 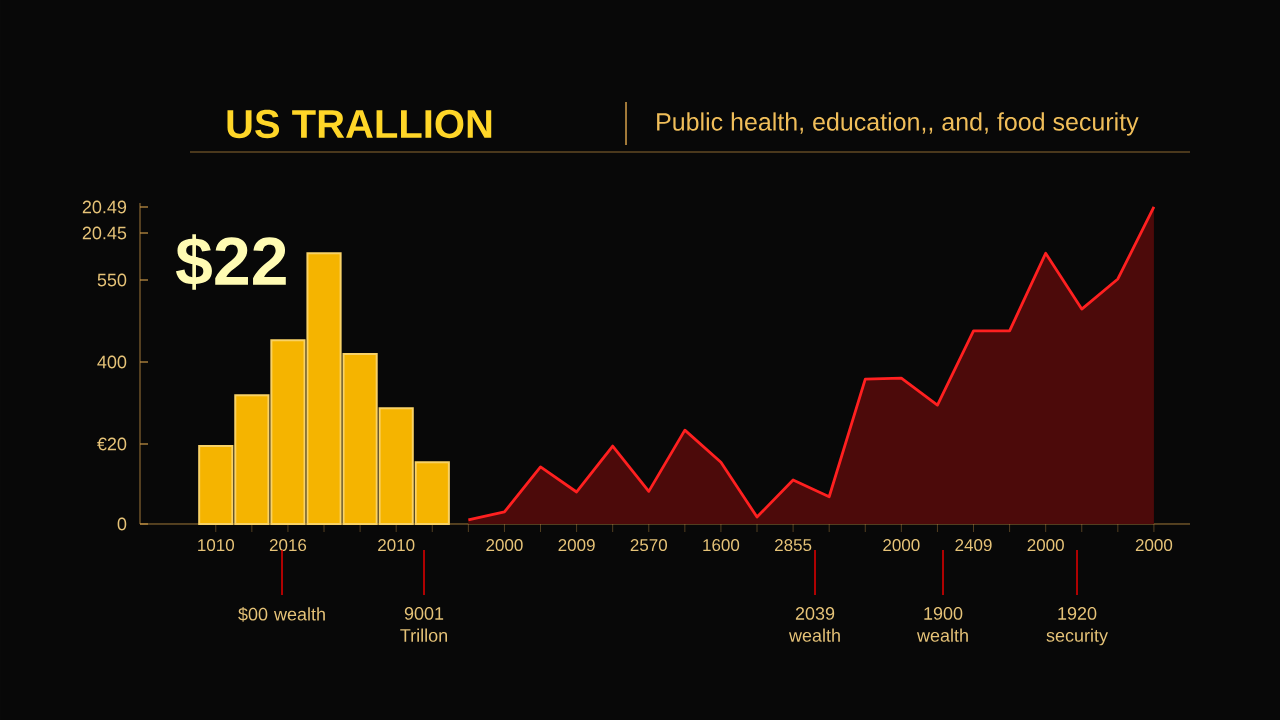 What do you see at coordinates (973, 545) in the screenshot?
I see `x-tick-label: 2409` at bounding box center [973, 545].